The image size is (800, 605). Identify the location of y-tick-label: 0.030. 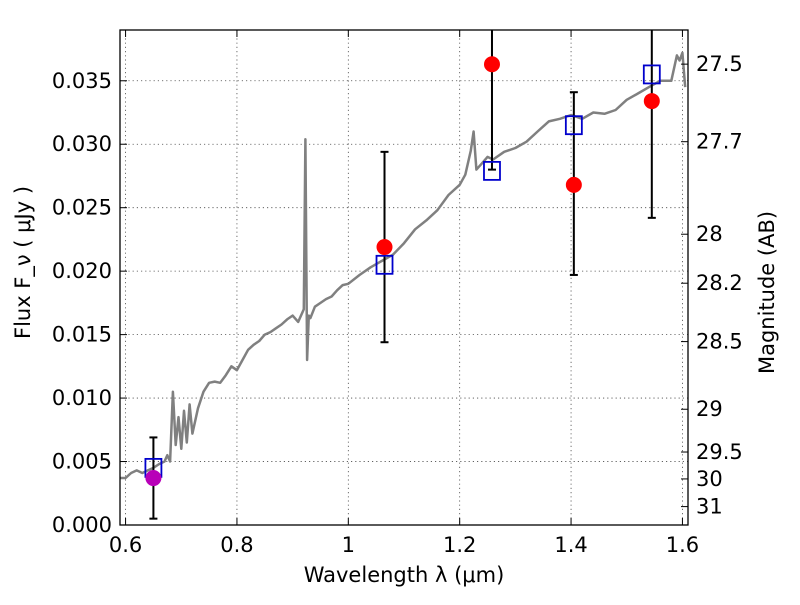
(82, 144).